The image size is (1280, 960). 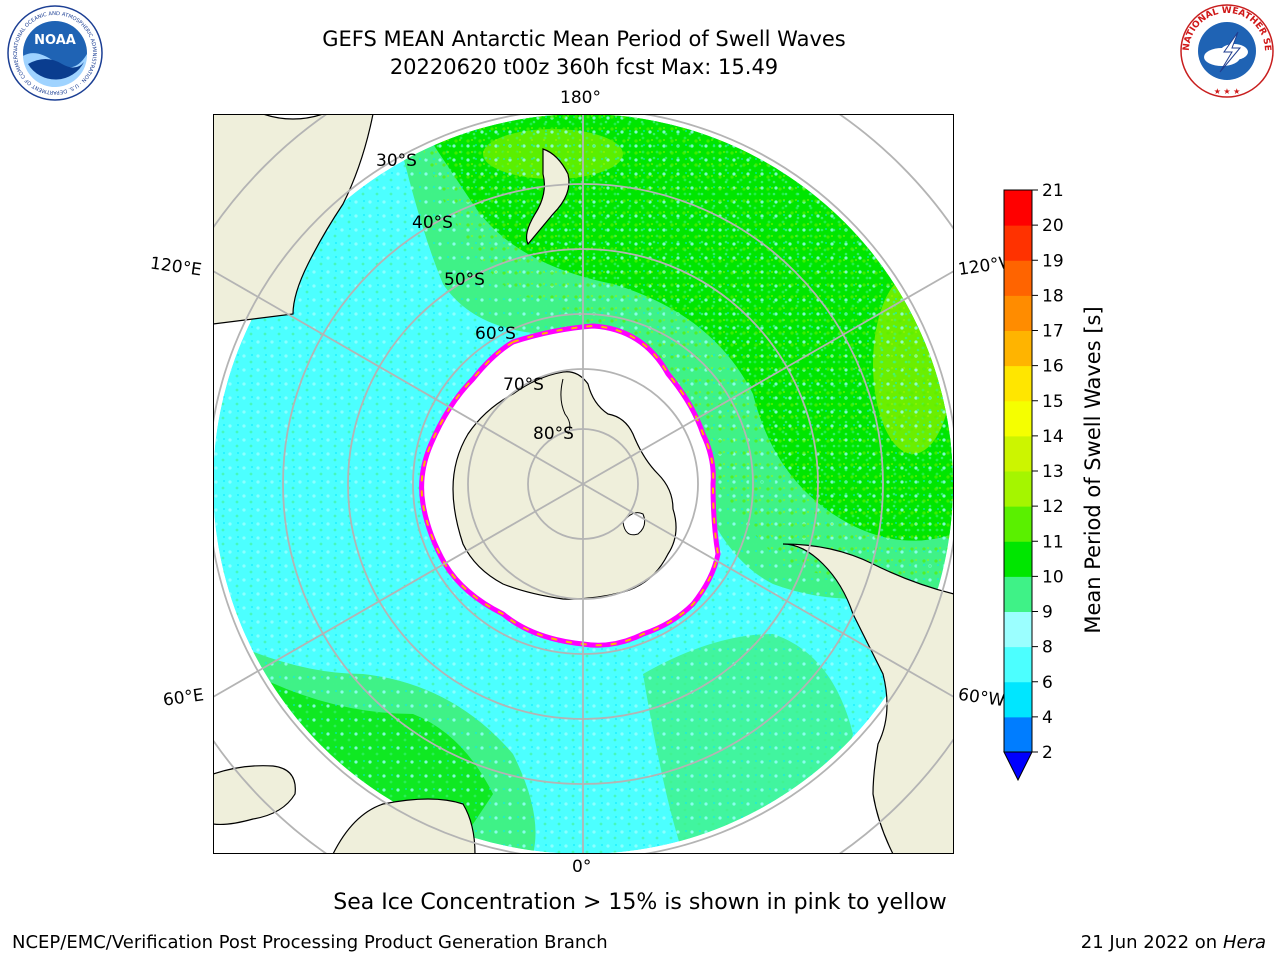 What do you see at coordinates (1053, 402) in the screenshot?
I see `colorbar-tick-label: 15` at bounding box center [1053, 402].